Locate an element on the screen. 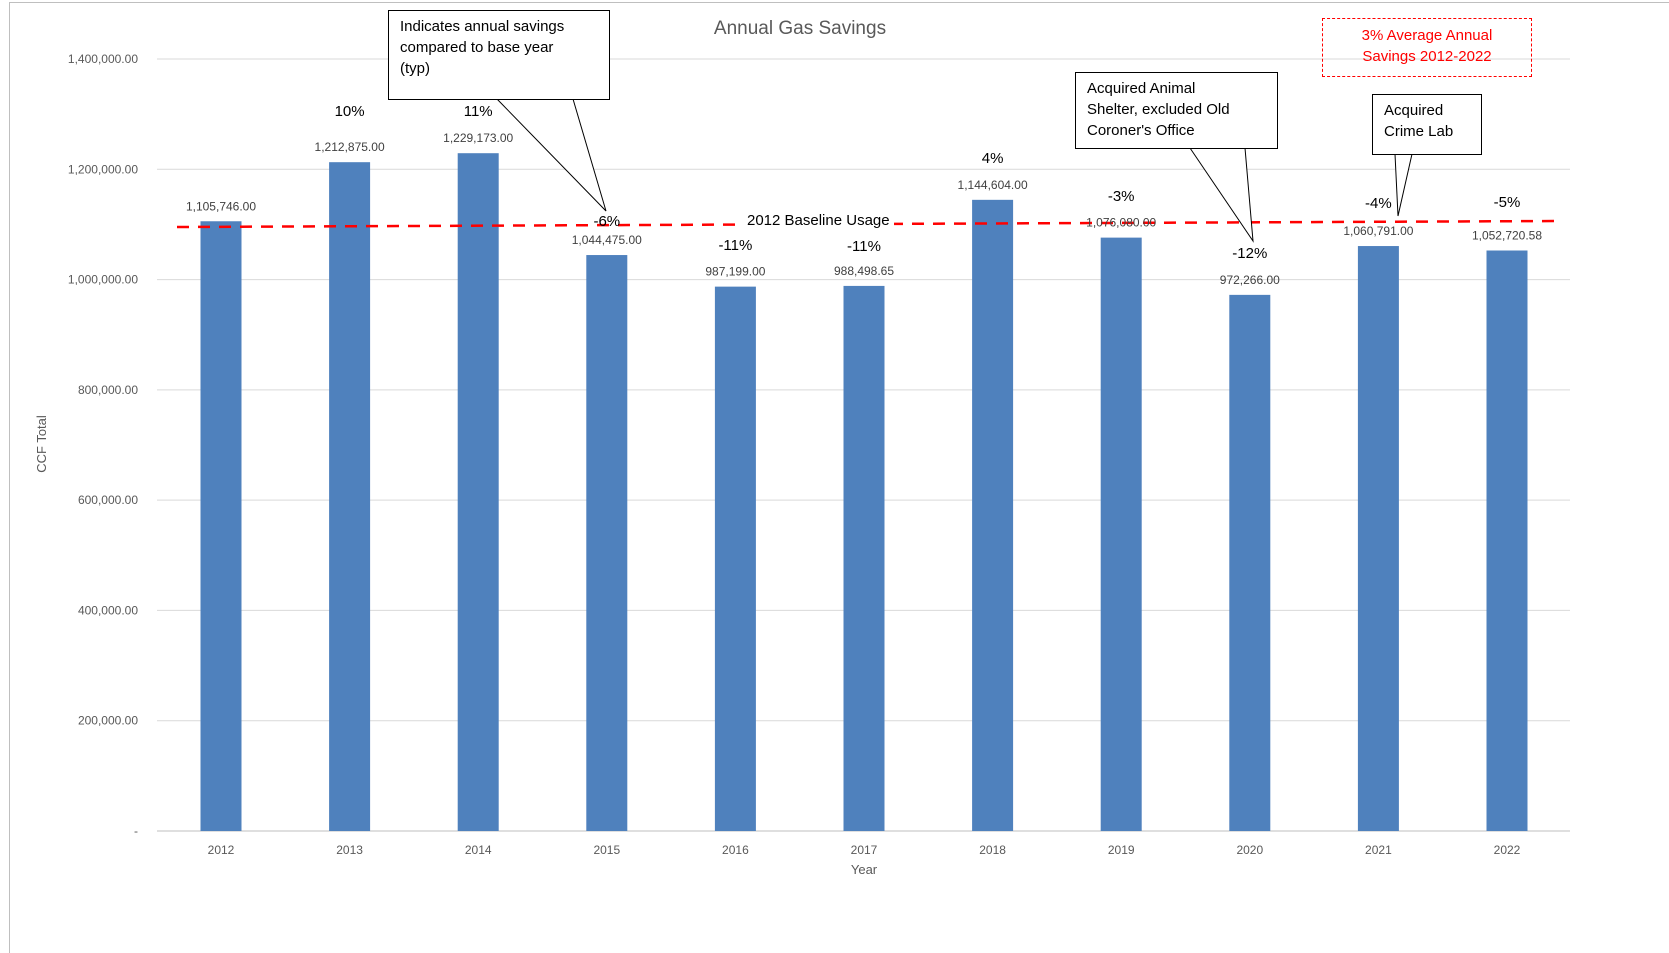 This screenshot has height=953, width=1669. y-tick-label: 400,000.00 is located at coordinates (108, 610).